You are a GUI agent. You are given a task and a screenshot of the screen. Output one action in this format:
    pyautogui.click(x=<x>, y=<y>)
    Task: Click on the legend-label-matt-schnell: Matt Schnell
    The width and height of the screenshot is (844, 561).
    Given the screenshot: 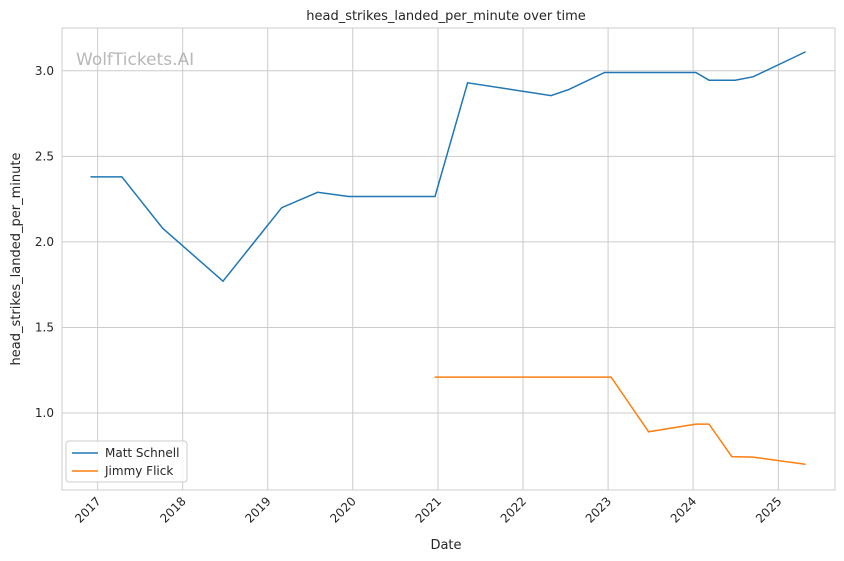 What is the action you would take?
    pyautogui.click(x=142, y=453)
    